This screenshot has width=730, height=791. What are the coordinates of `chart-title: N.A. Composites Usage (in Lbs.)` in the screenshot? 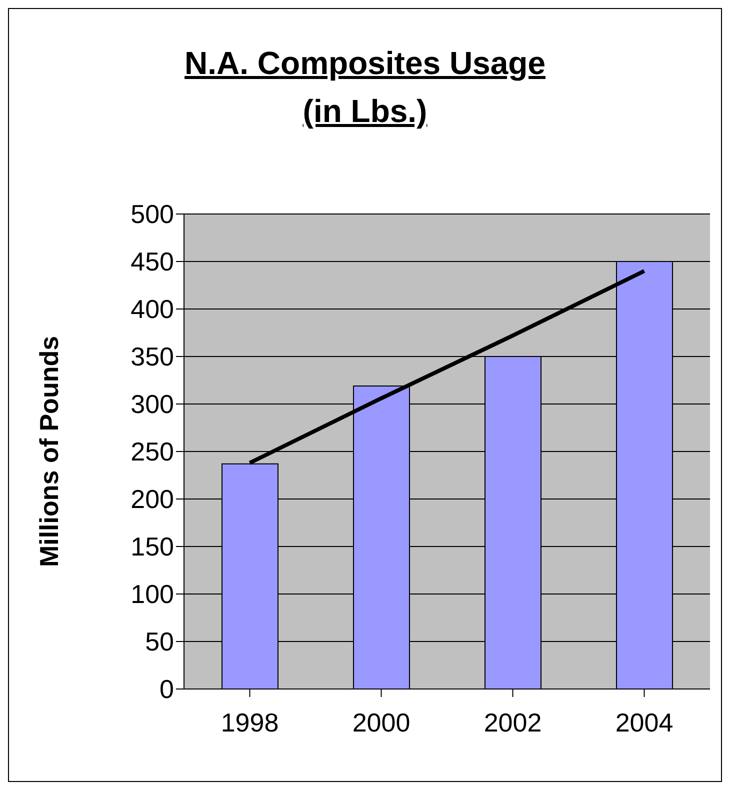 It's located at (365, 87).